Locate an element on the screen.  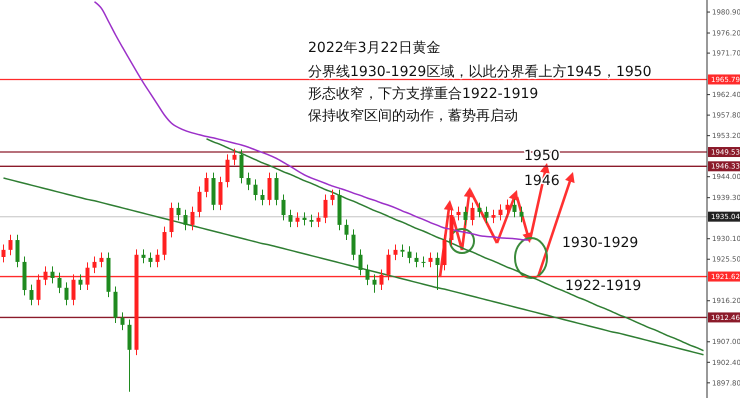
annotation: 1922-1919 is located at coordinates (603, 286).